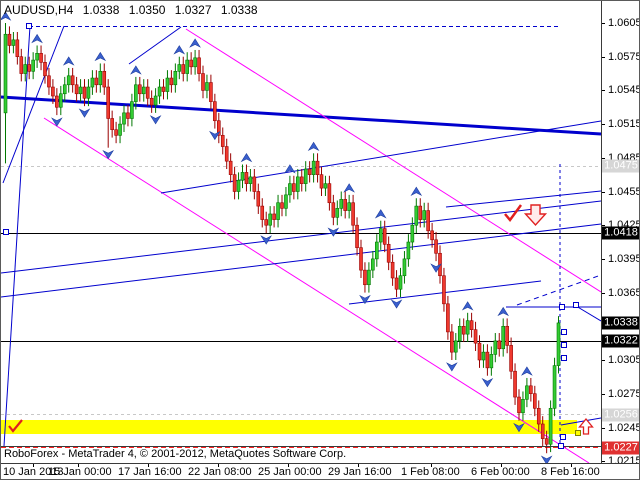  Describe the element at coordinates (289, 427) in the screenshot. I see `support-zone` at that location.